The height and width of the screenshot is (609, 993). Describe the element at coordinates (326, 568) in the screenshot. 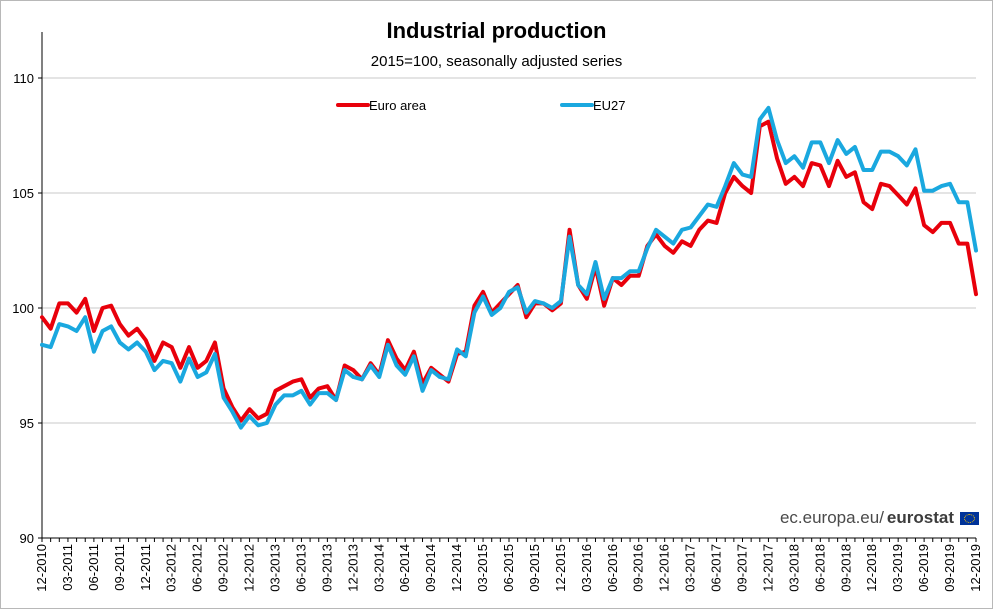

I see `x-tick-label: 09-2013` at that location.